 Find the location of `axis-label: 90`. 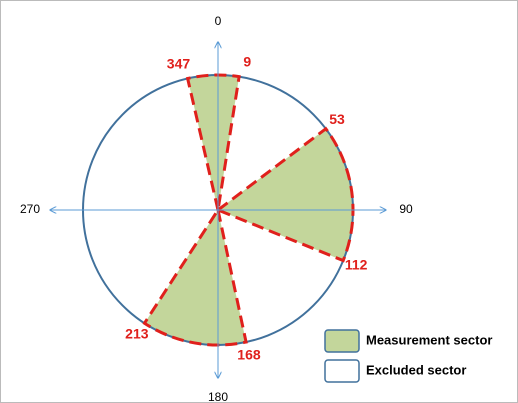

axis-label: 90 is located at coordinates (406, 209).